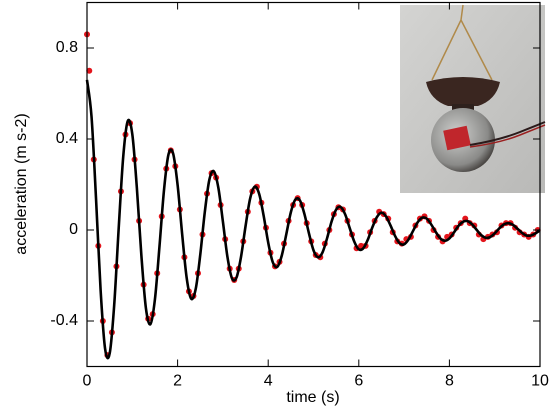  Describe the element at coordinates (73, 229) in the screenshot. I see `y-tick-label: 0` at that location.